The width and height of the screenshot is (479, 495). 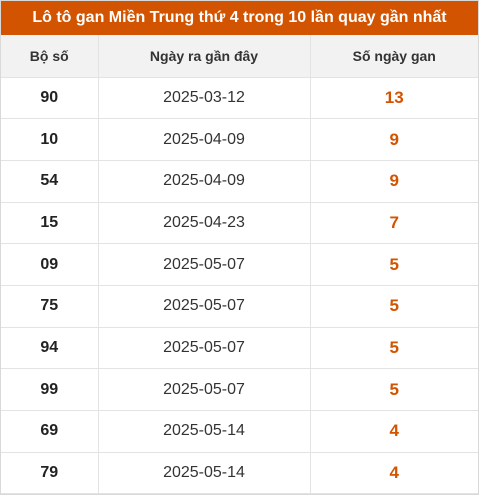 What do you see at coordinates (50, 223) in the screenshot?
I see `cell-bo-so: 15` at bounding box center [50, 223].